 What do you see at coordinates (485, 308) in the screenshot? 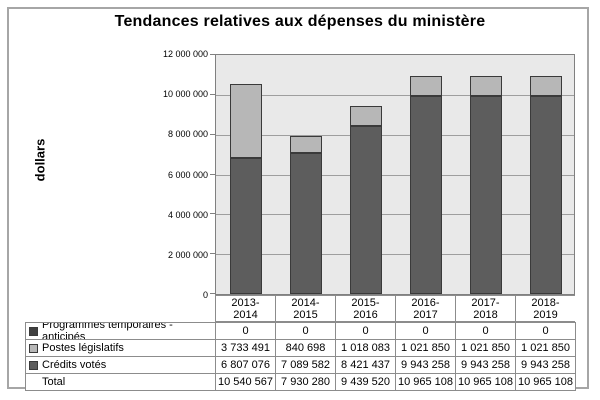
I see `category-cell: 2017- 2018` at bounding box center [485, 308].